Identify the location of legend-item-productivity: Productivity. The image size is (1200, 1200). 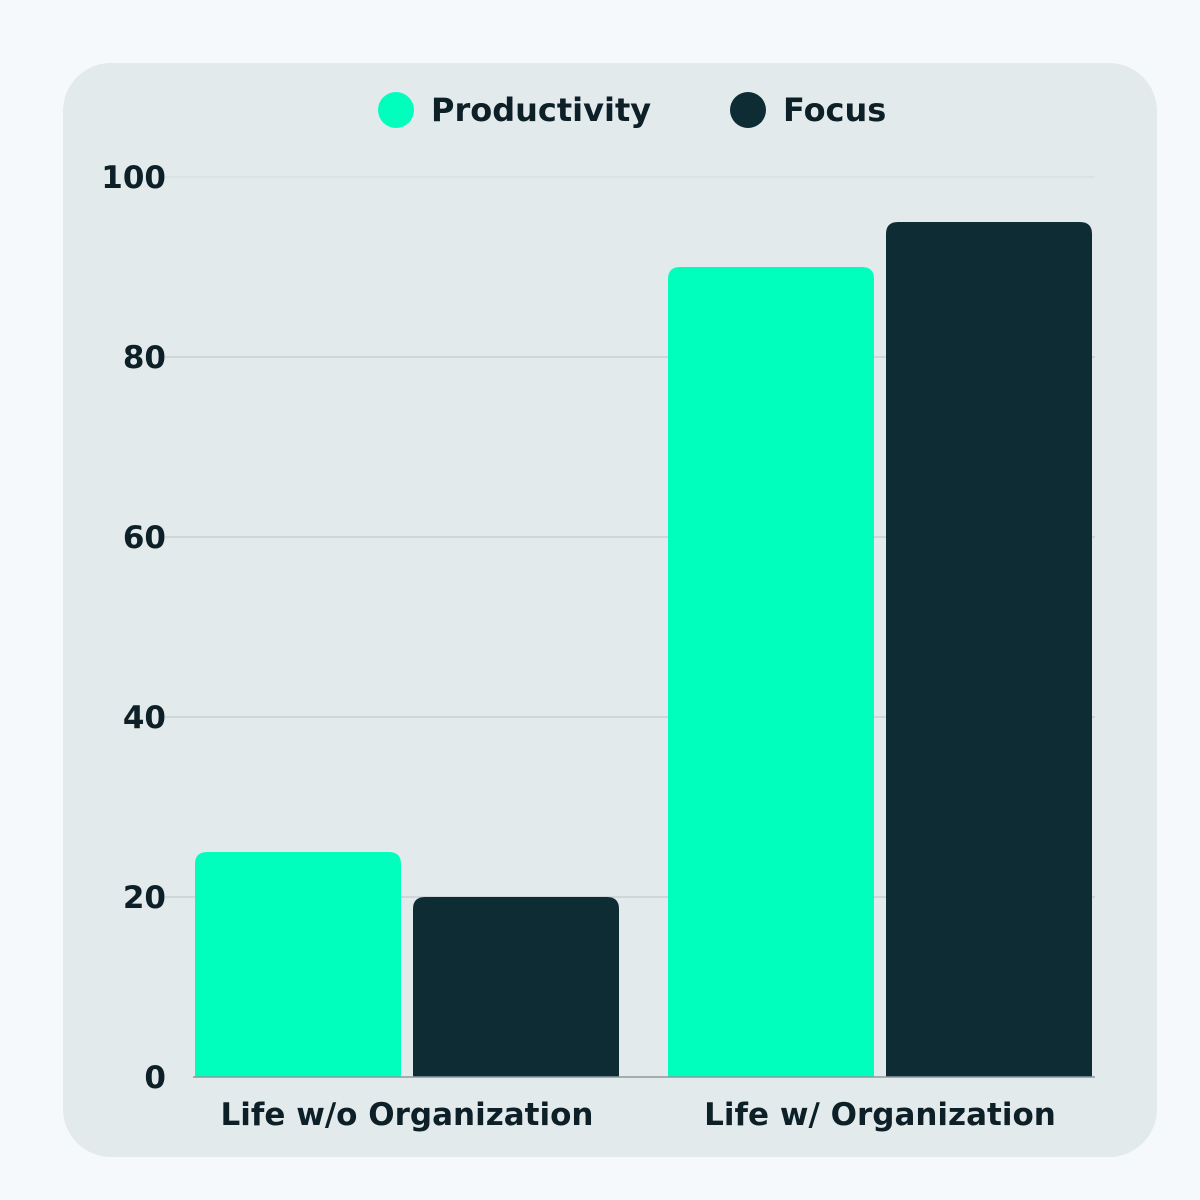
(514, 110).